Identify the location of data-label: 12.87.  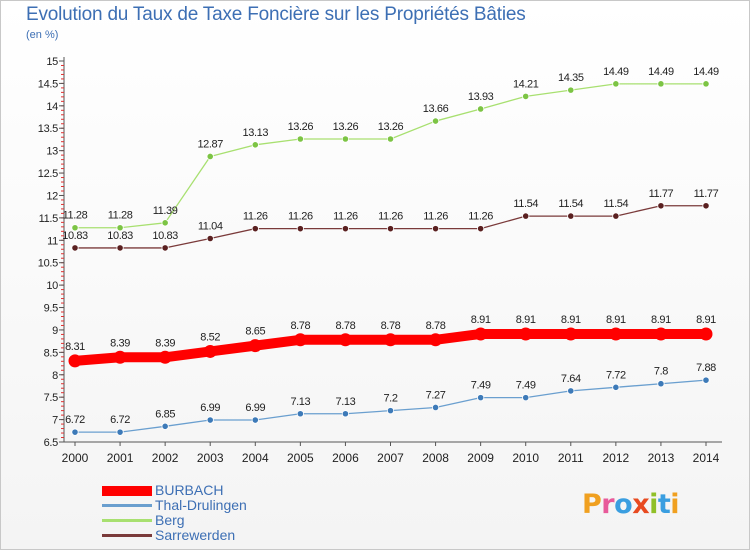
(210, 144).